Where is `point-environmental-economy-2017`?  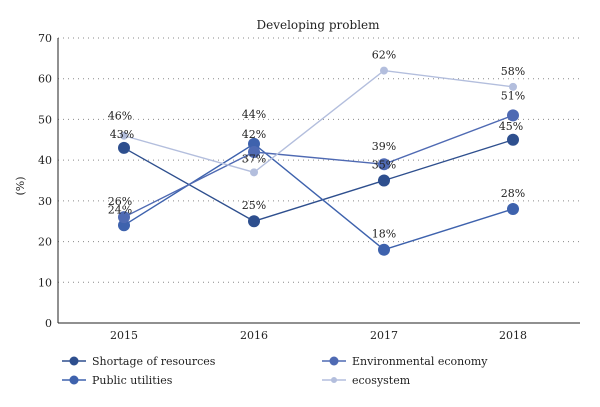 point-environmental-economy-2017 is located at coordinates (384, 164).